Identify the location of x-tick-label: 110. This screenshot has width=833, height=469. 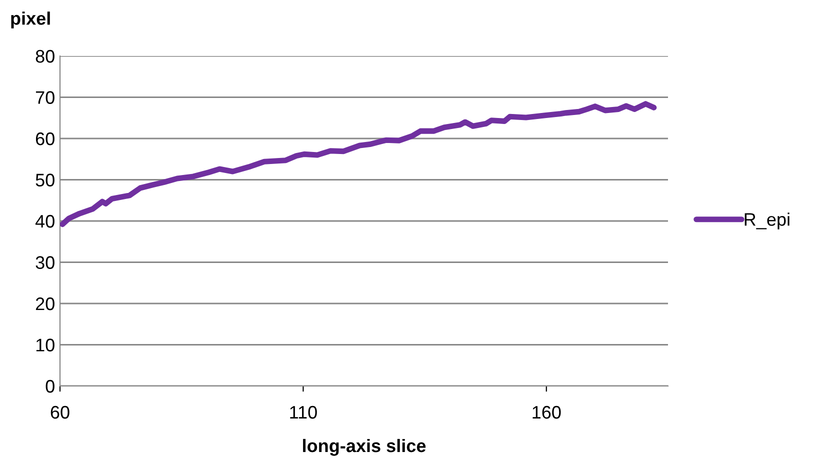
(303, 412).